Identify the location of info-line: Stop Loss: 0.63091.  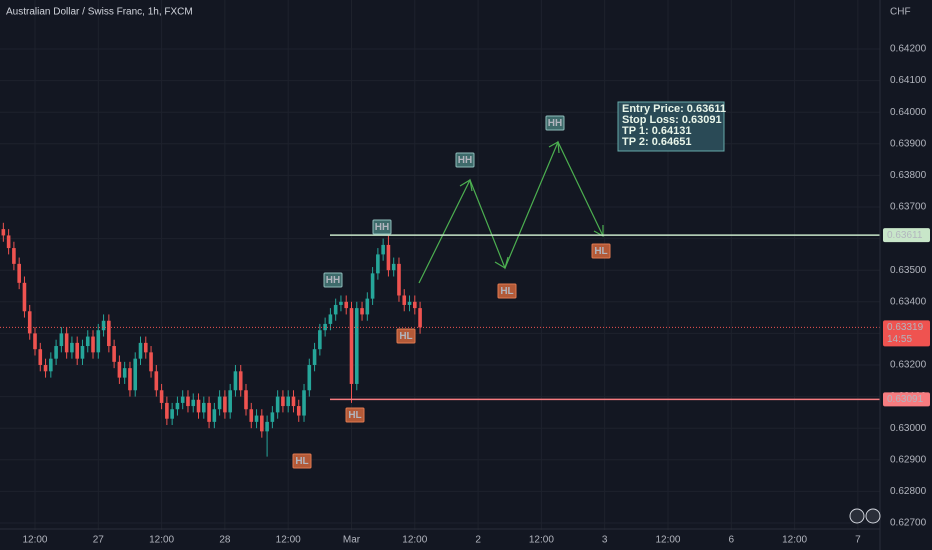
(672, 120).